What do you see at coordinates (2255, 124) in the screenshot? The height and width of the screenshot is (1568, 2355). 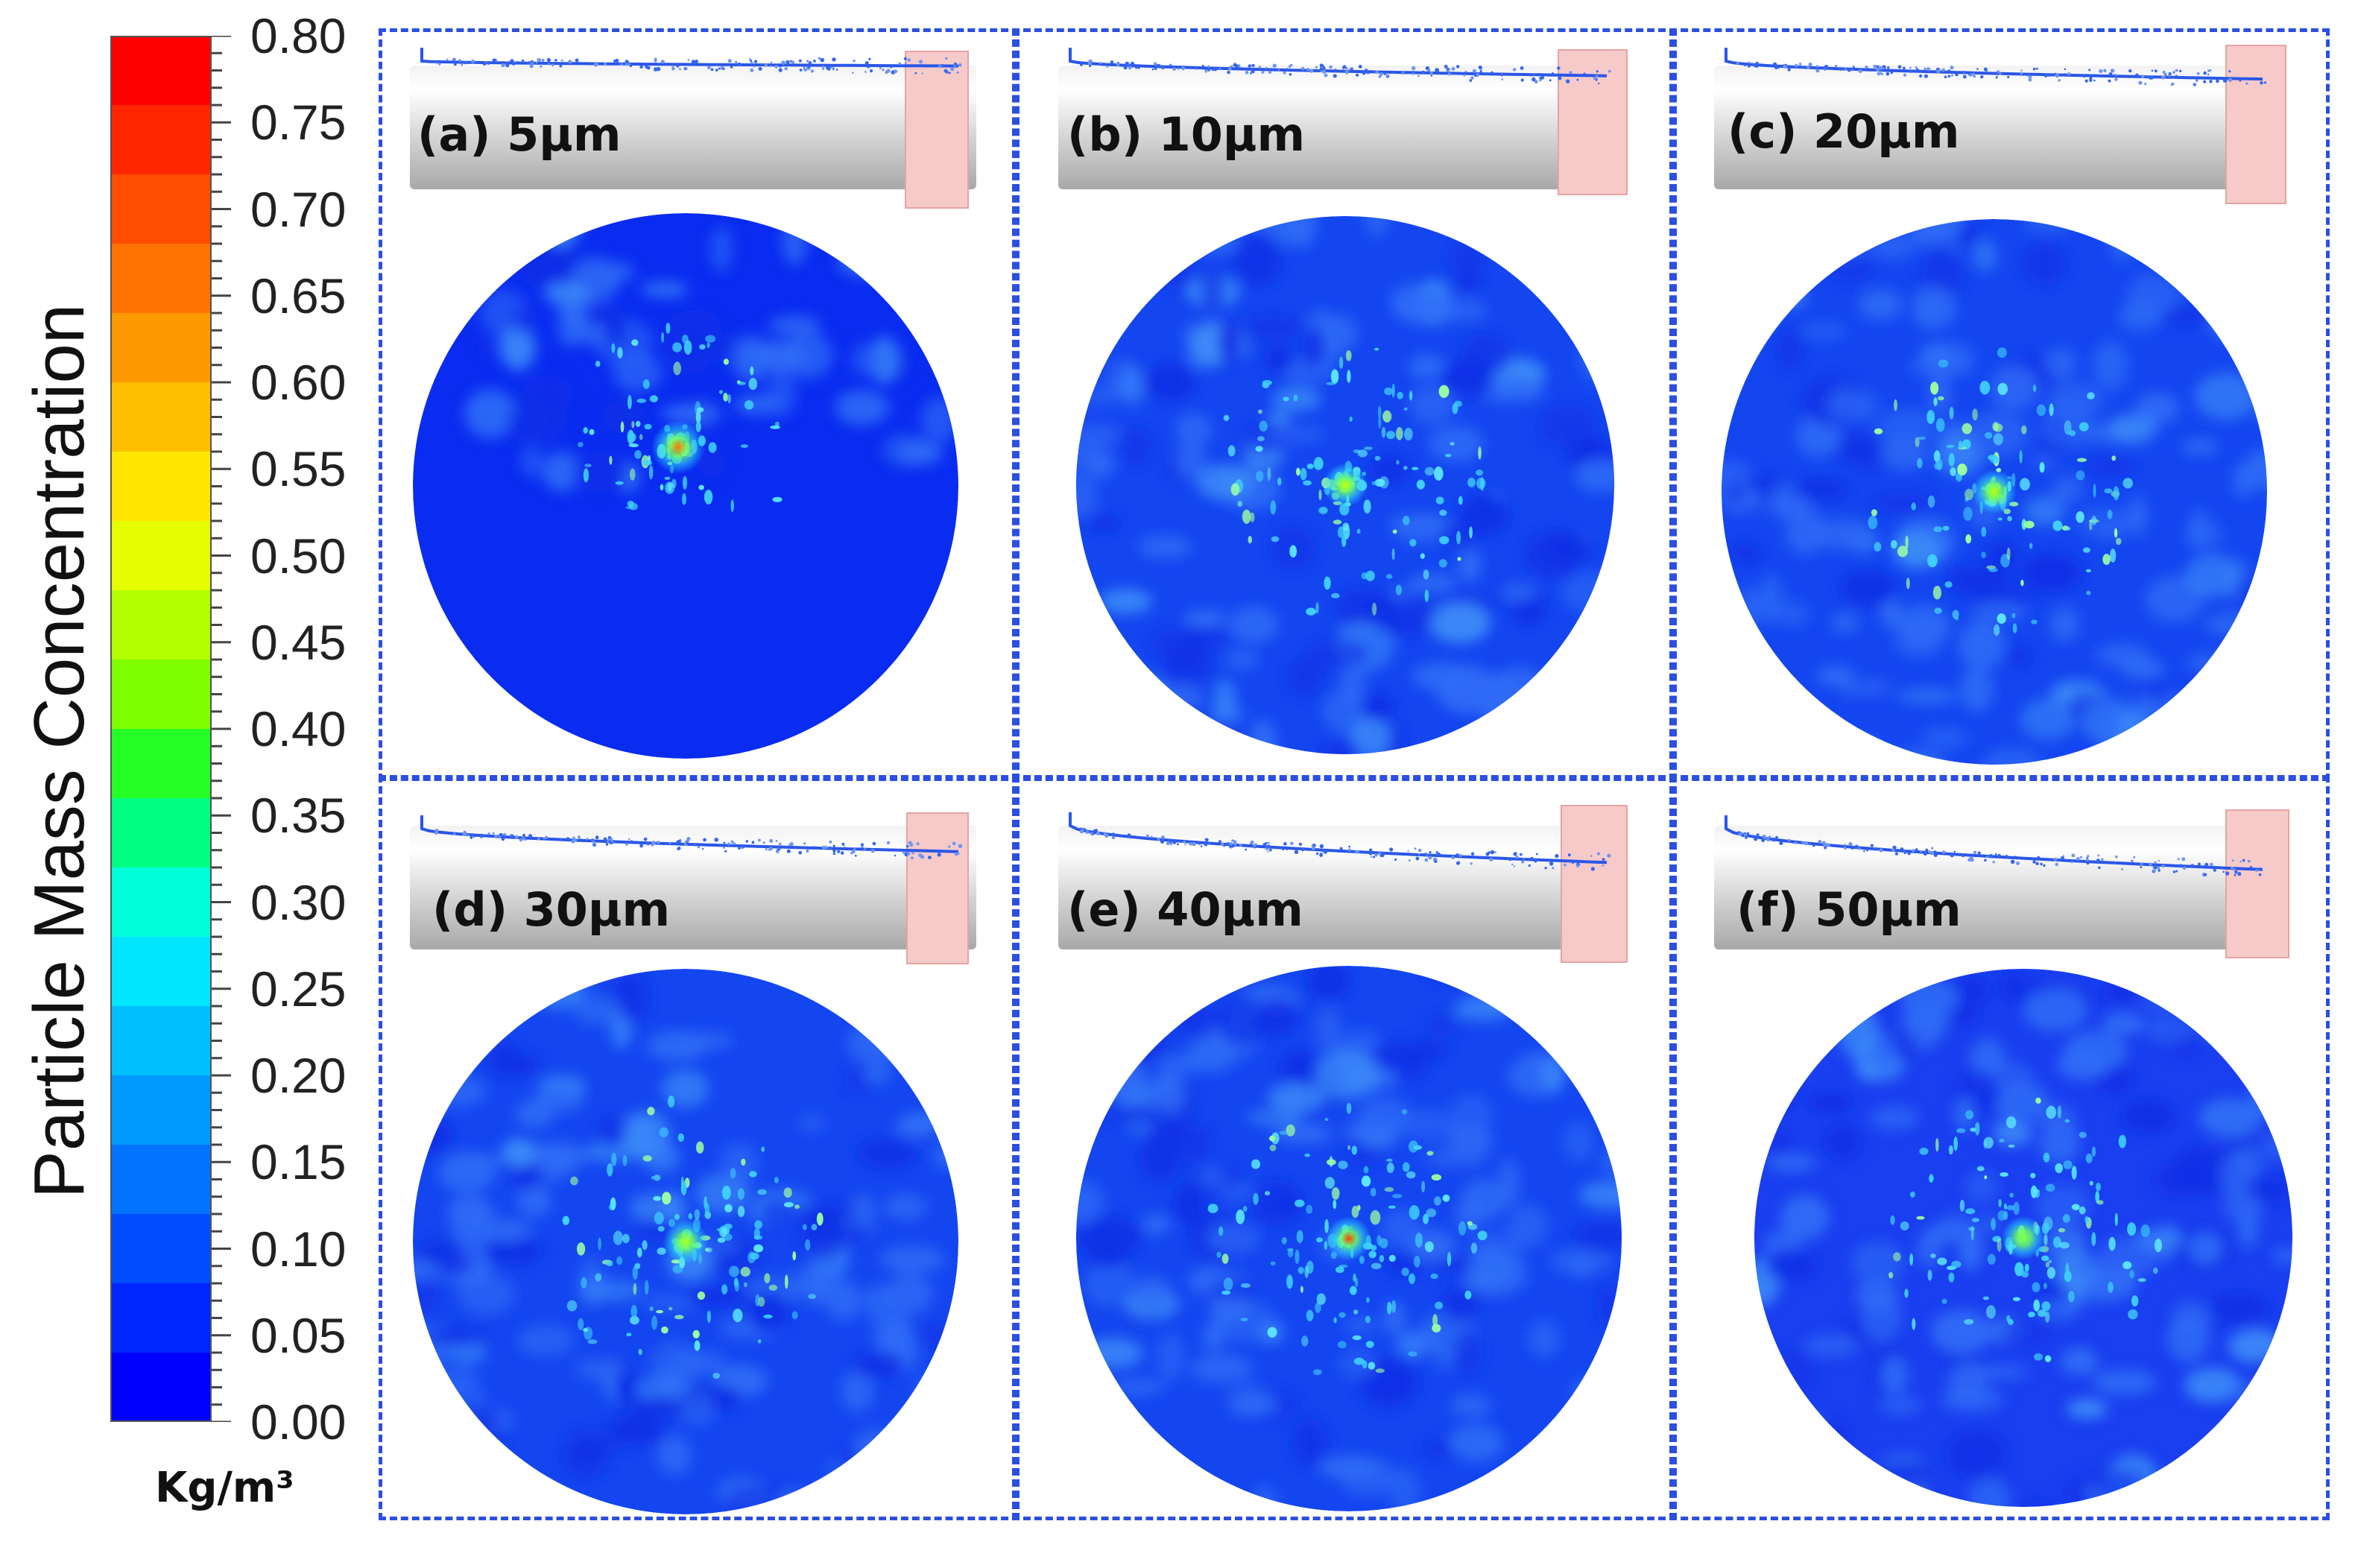 I see `pipe-outlet` at bounding box center [2255, 124].